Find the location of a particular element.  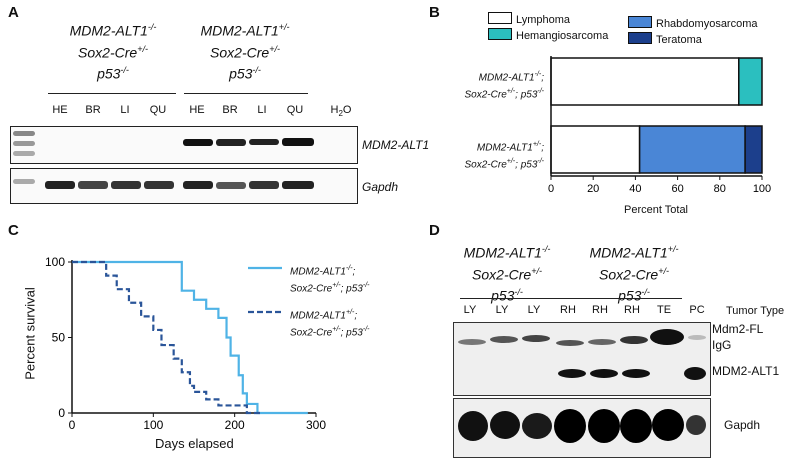

panel-c-letter: C is located at coordinates (13, 230).